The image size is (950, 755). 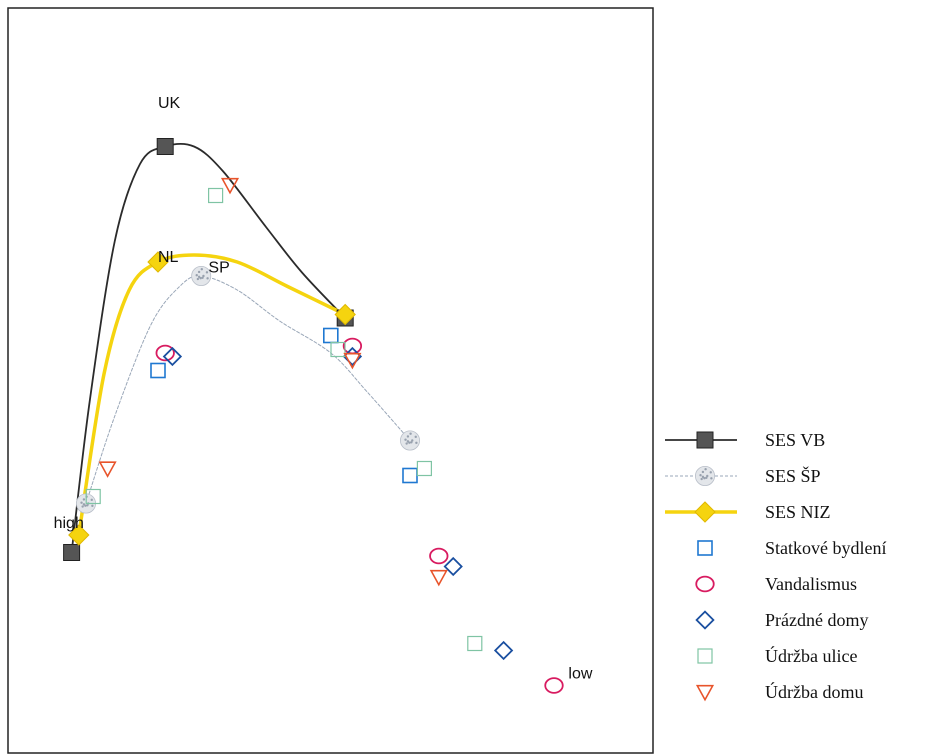 What do you see at coordinates (811, 584) in the screenshot?
I see `legend-label-vandalismus: Vandalismus` at bounding box center [811, 584].